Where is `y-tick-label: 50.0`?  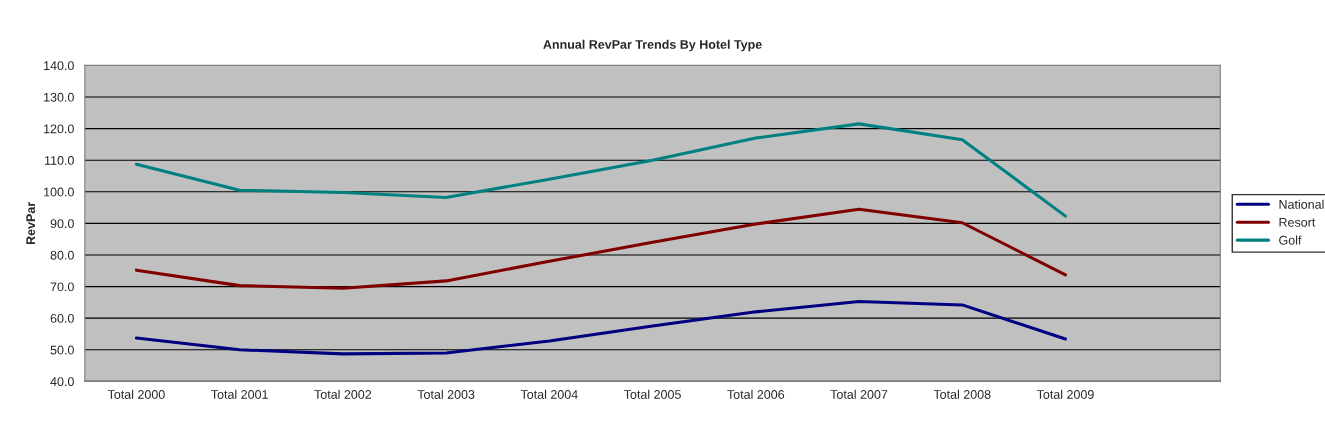
y-tick-label: 50.0 is located at coordinates (62, 350).